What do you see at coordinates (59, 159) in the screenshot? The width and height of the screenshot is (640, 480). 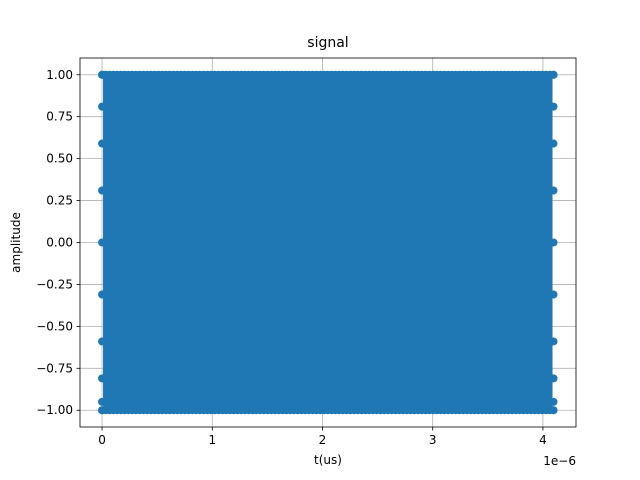 I see `y-tick-label: 0.50` at bounding box center [59, 159].